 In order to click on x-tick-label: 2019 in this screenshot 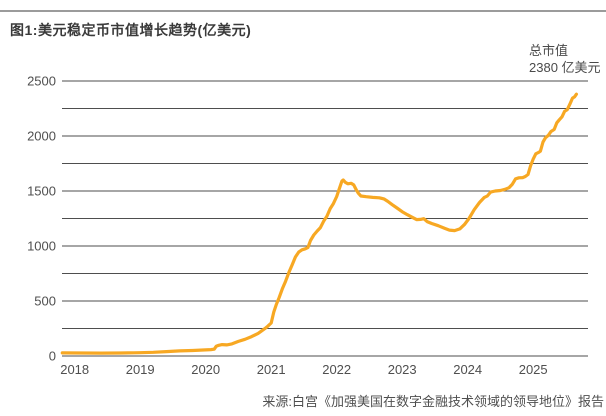, I will do `click(140, 369)`.